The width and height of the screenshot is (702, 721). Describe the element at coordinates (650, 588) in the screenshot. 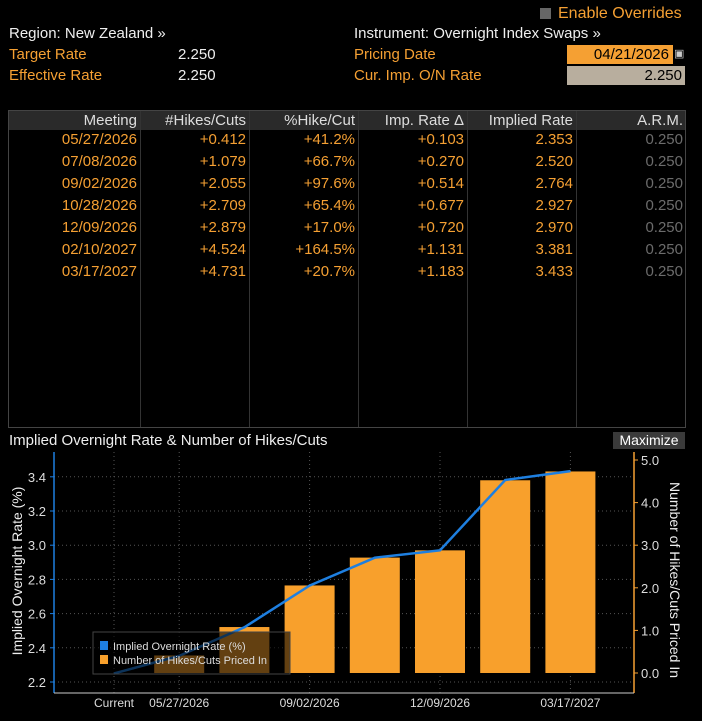

I see `right-tick-label: 2.0` at that location.